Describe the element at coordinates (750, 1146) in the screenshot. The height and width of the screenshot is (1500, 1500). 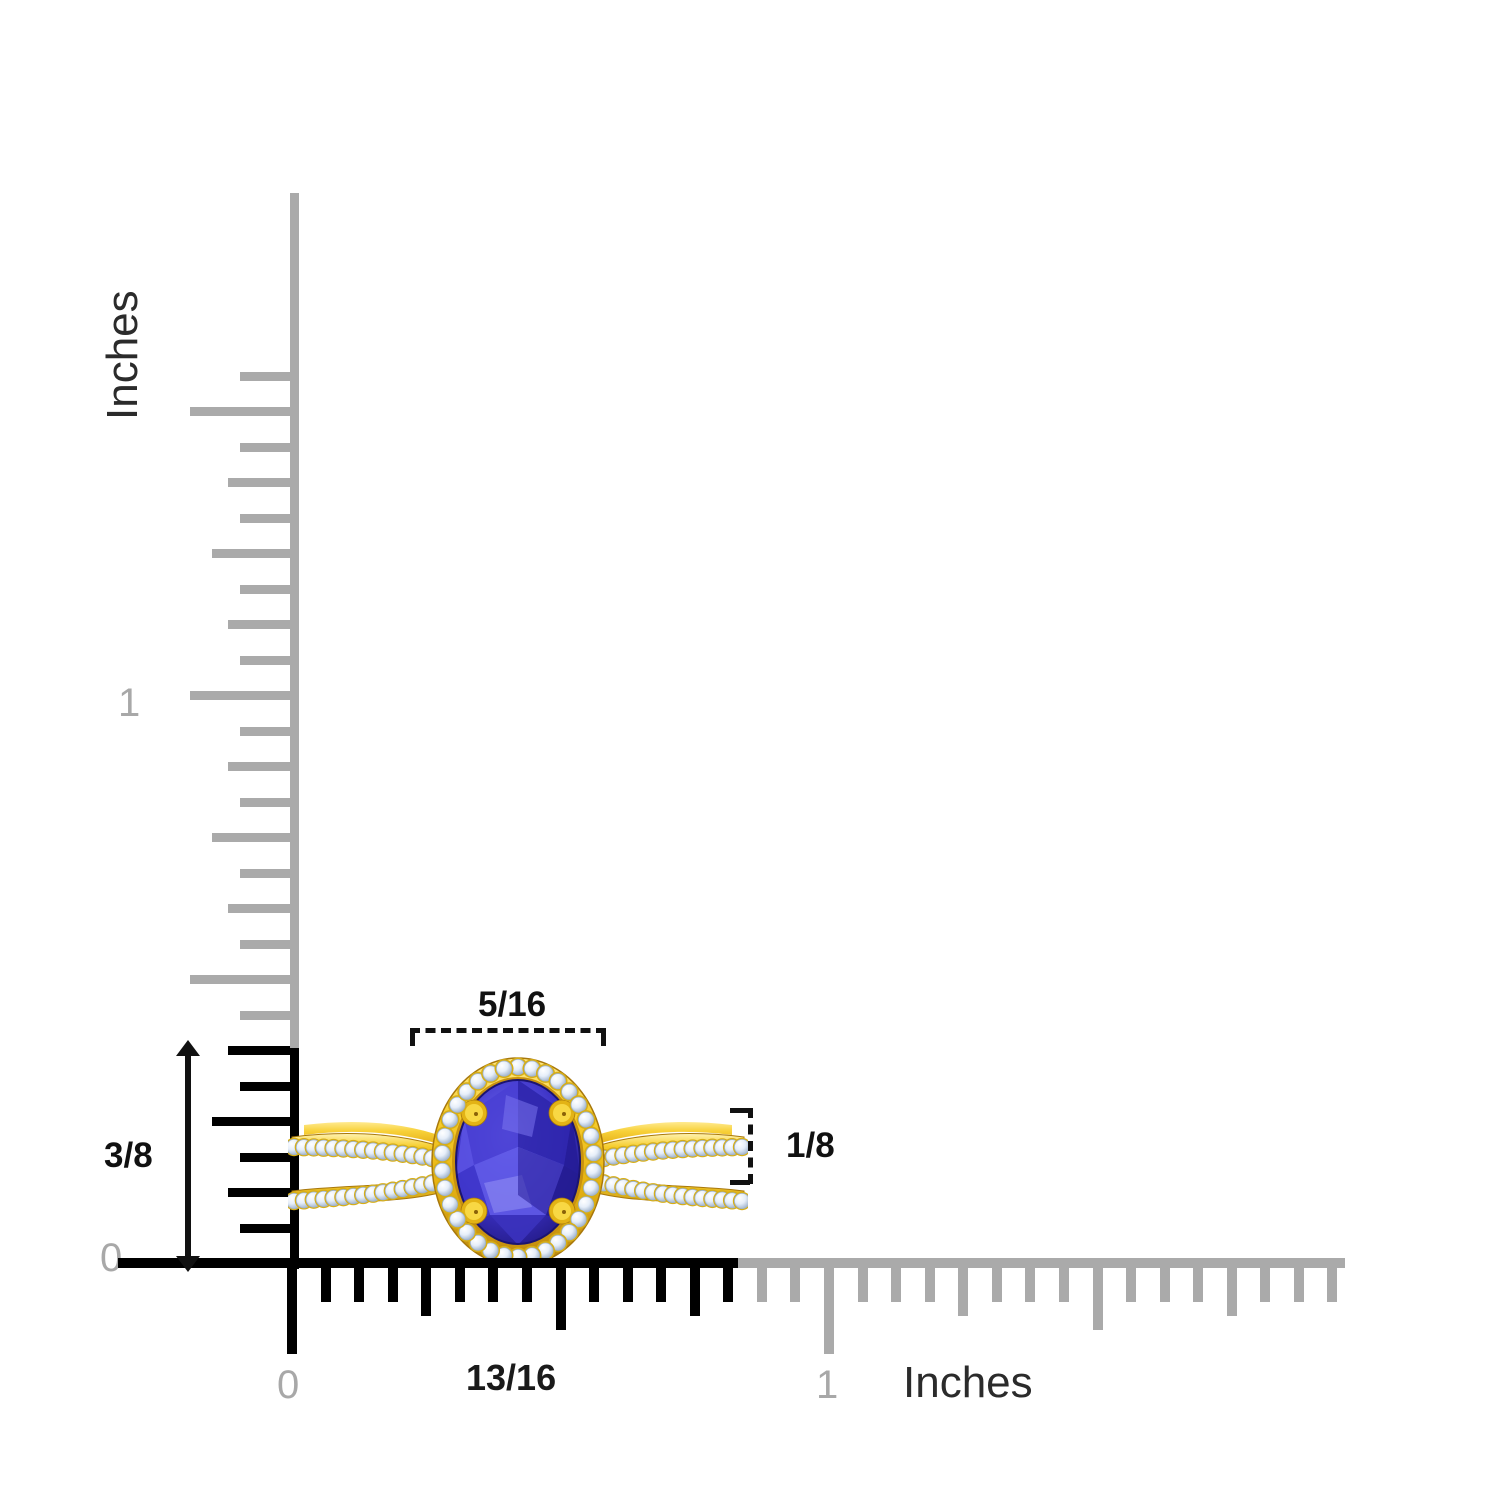
I see `side-span-dashed-line` at that location.